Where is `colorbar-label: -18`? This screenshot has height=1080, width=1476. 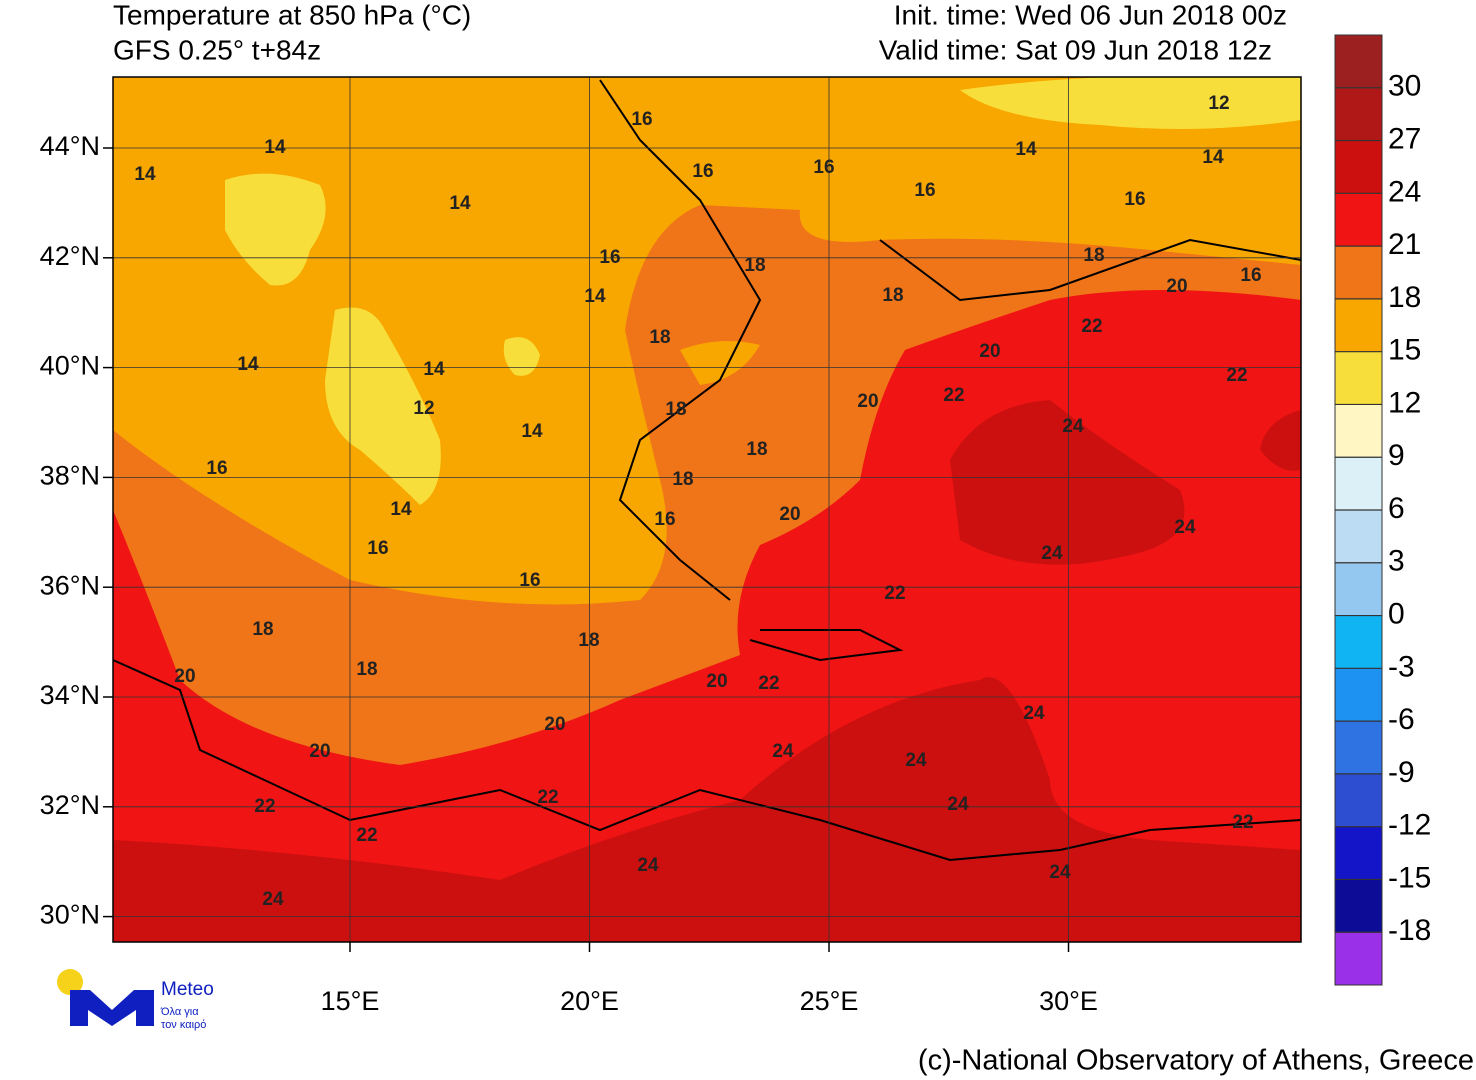 colorbar-label: -18 is located at coordinates (1409, 930).